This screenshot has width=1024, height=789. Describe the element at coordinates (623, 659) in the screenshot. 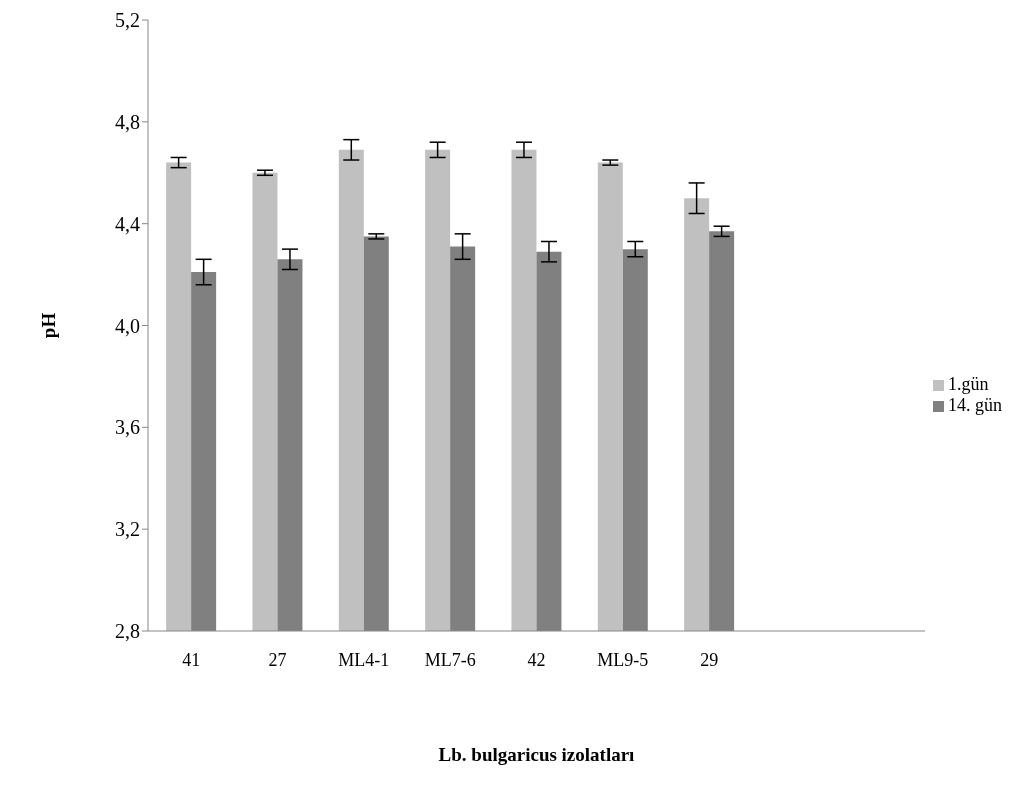

I see `x-tick-label: ML9-5` at that location.